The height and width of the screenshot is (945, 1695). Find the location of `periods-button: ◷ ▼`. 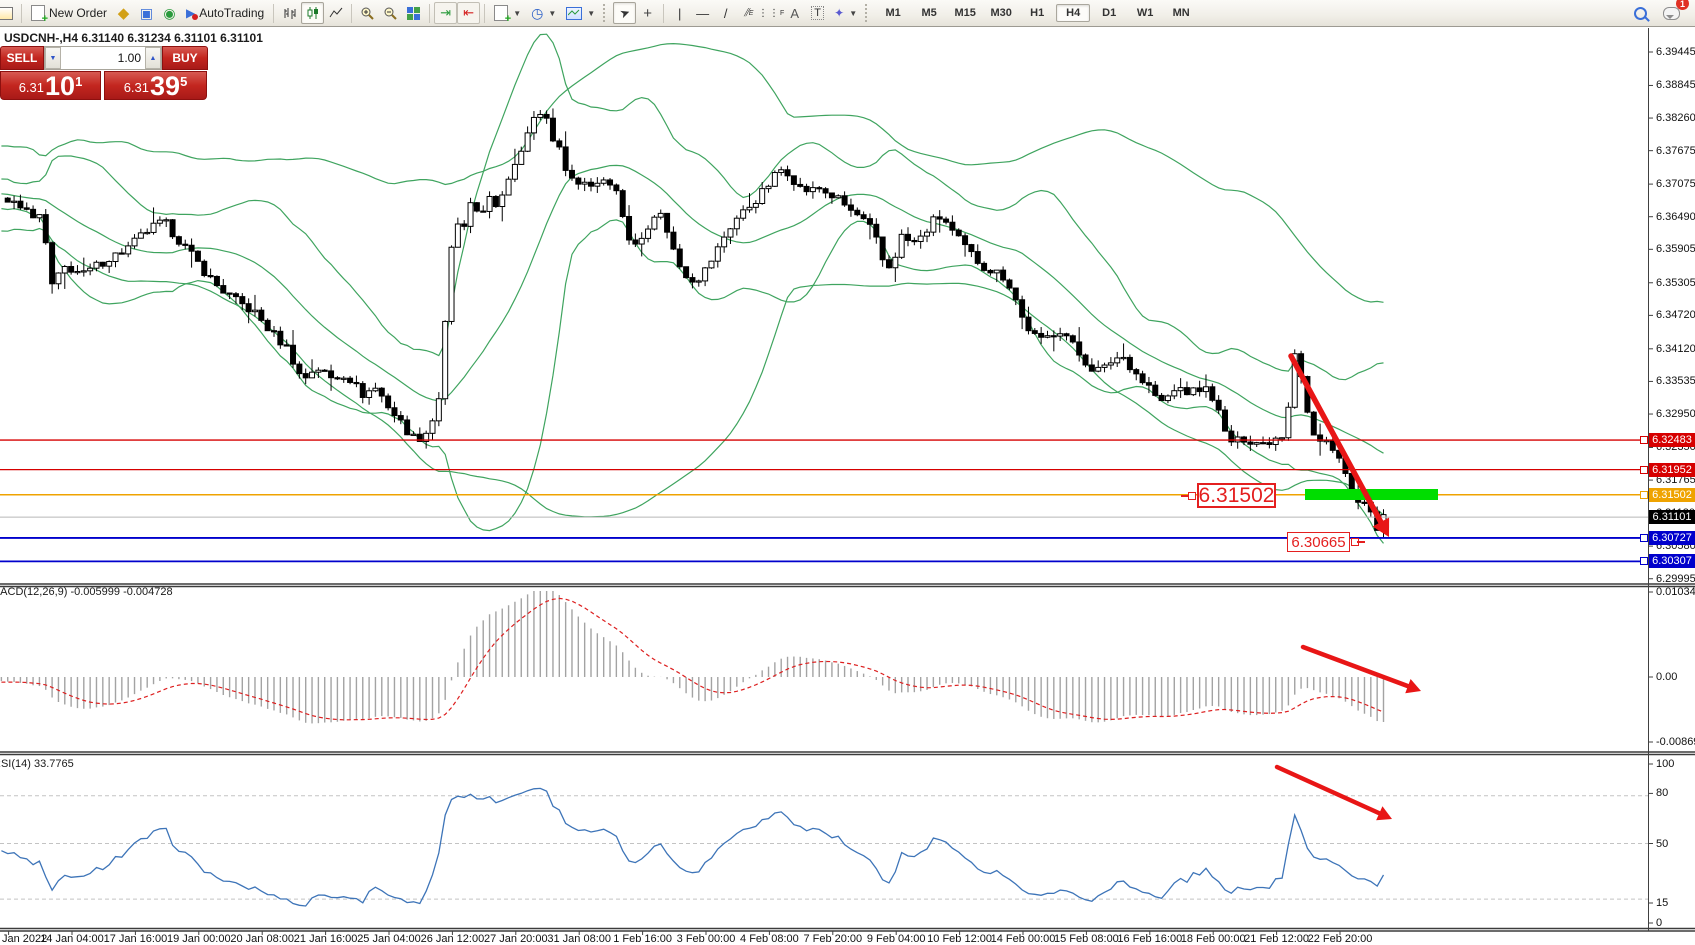

periods-button: ◷ ▼ is located at coordinates (544, 12).